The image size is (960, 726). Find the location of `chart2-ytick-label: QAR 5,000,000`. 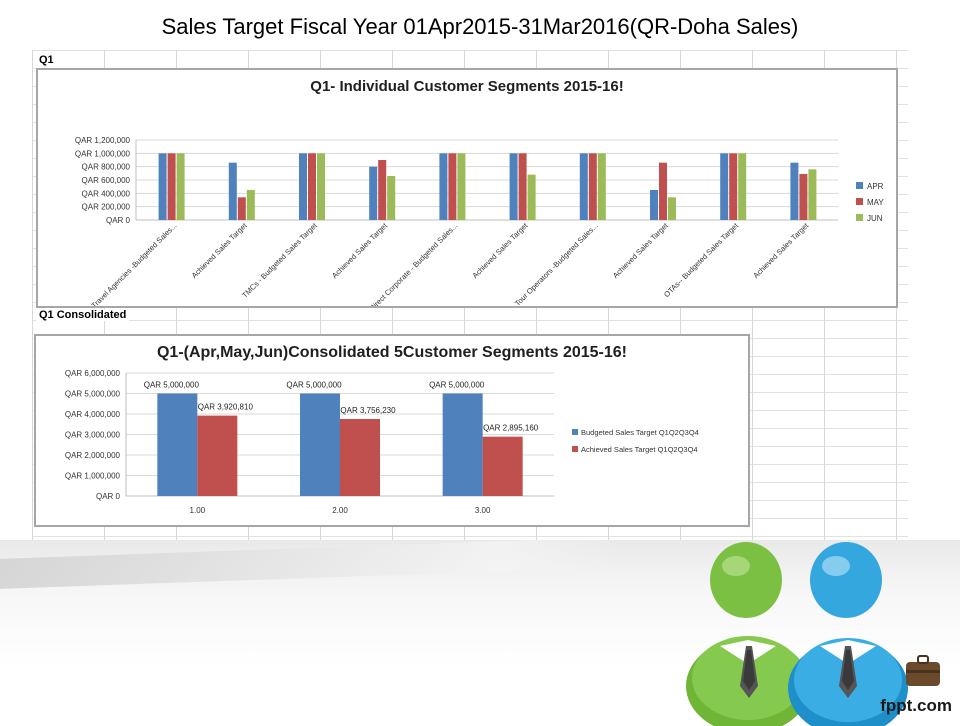

chart2-ytick-label: QAR 5,000,000 is located at coordinates (93, 394).